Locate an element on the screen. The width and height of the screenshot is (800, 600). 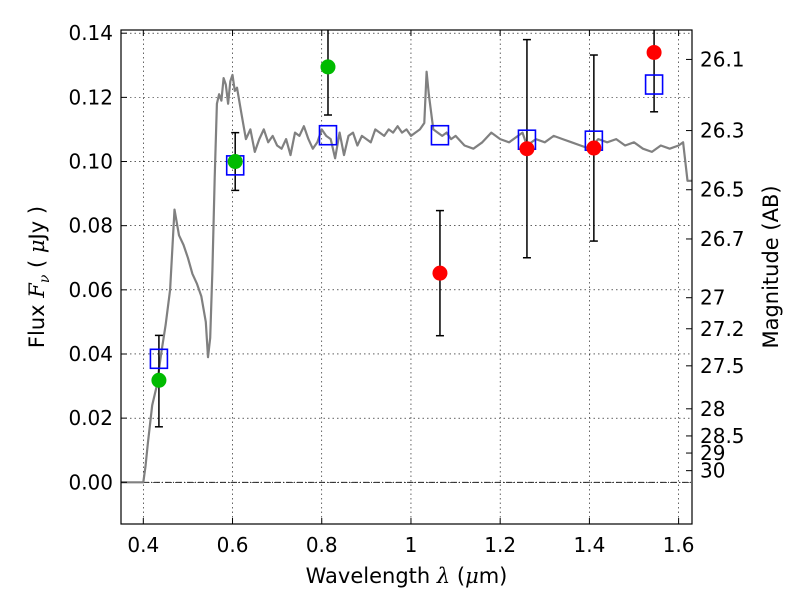
y-tick-label: 0.14 is located at coordinates (90, 33).